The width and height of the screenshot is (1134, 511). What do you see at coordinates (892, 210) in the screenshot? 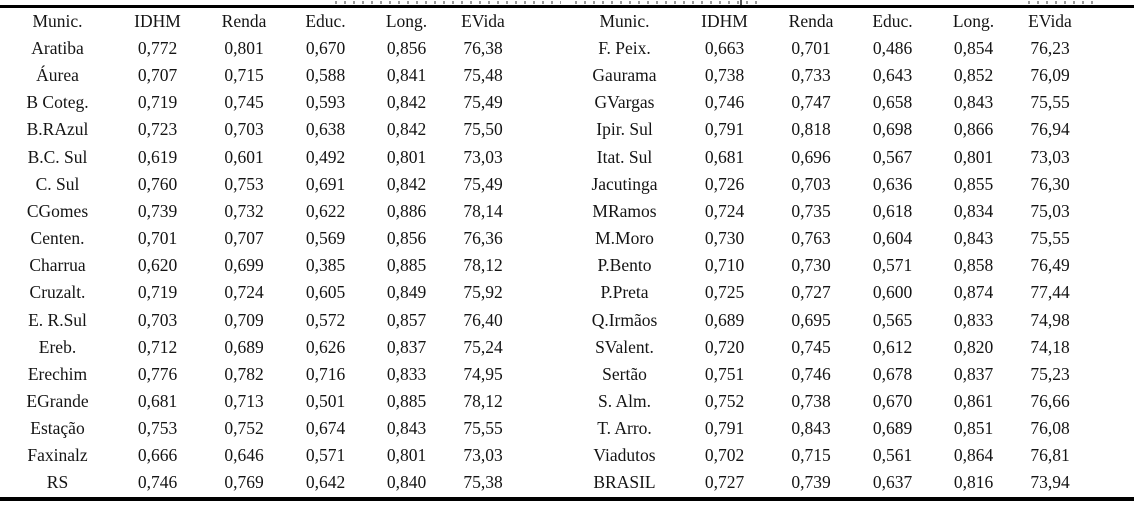
I see `metric-value: 0,618` at bounding box center [892, 210].